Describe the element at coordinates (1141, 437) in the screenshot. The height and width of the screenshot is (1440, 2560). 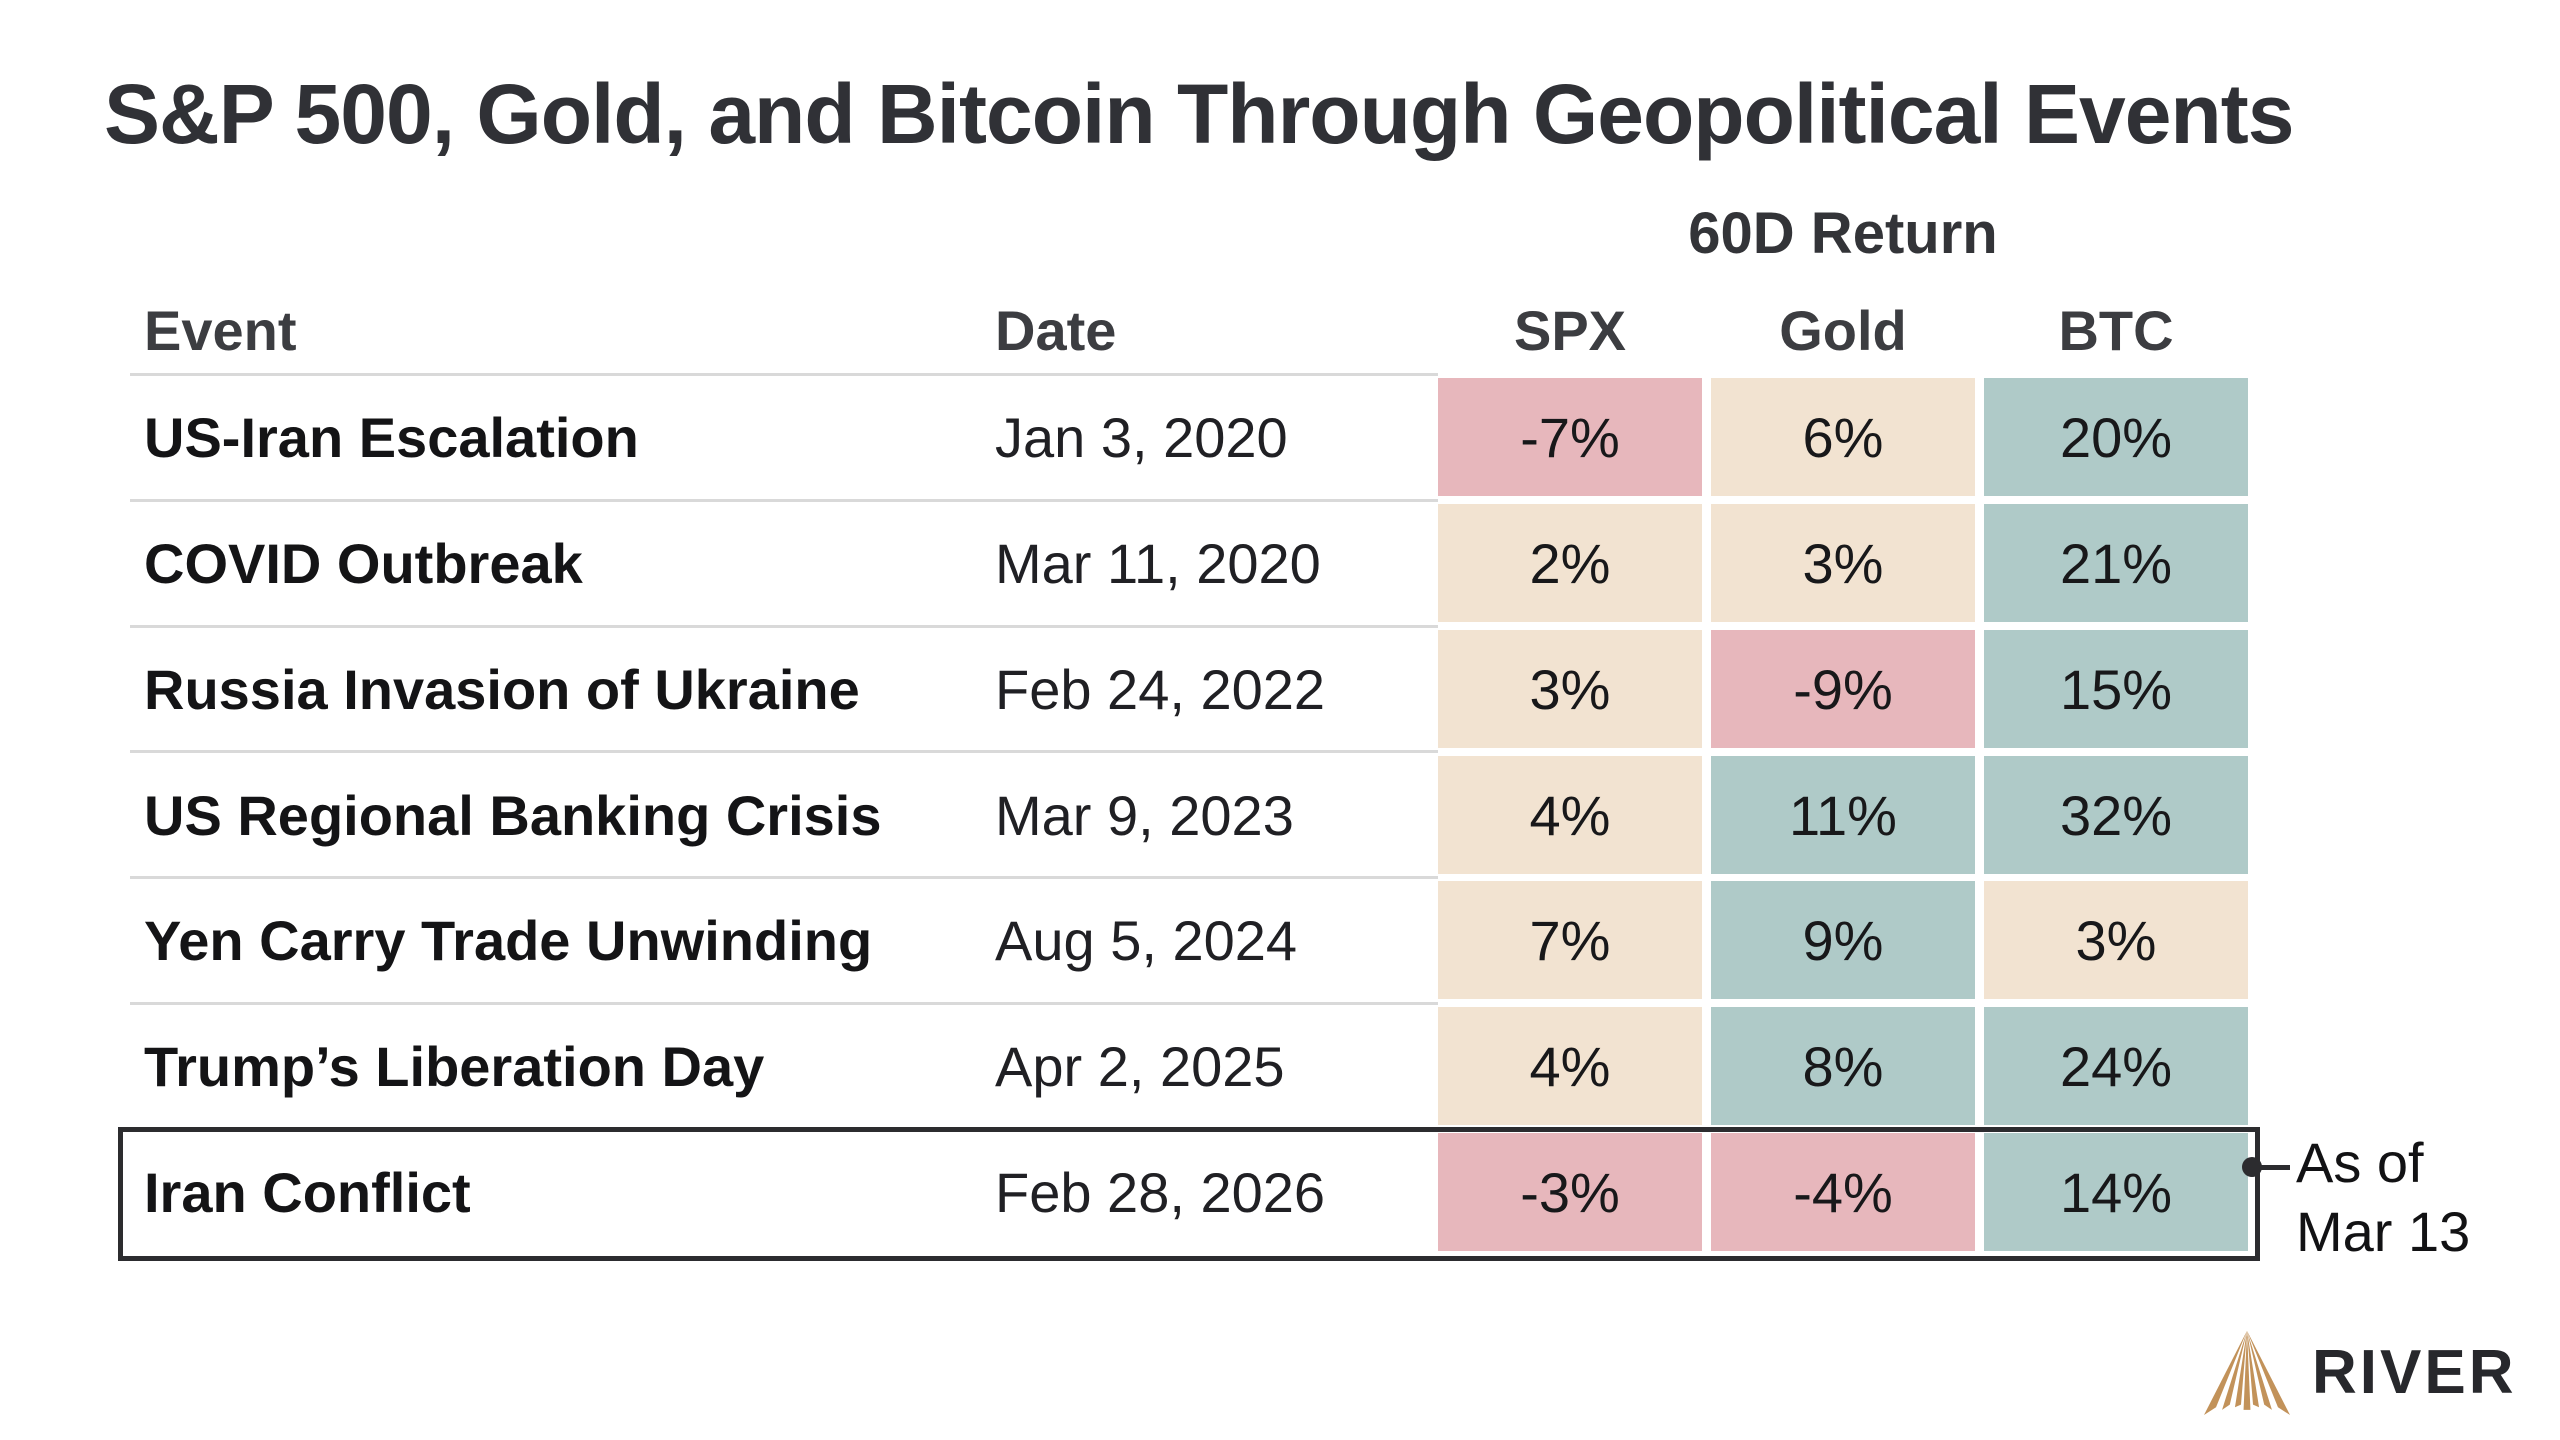
I see `event-date: Jan 3, 2020` at that location.